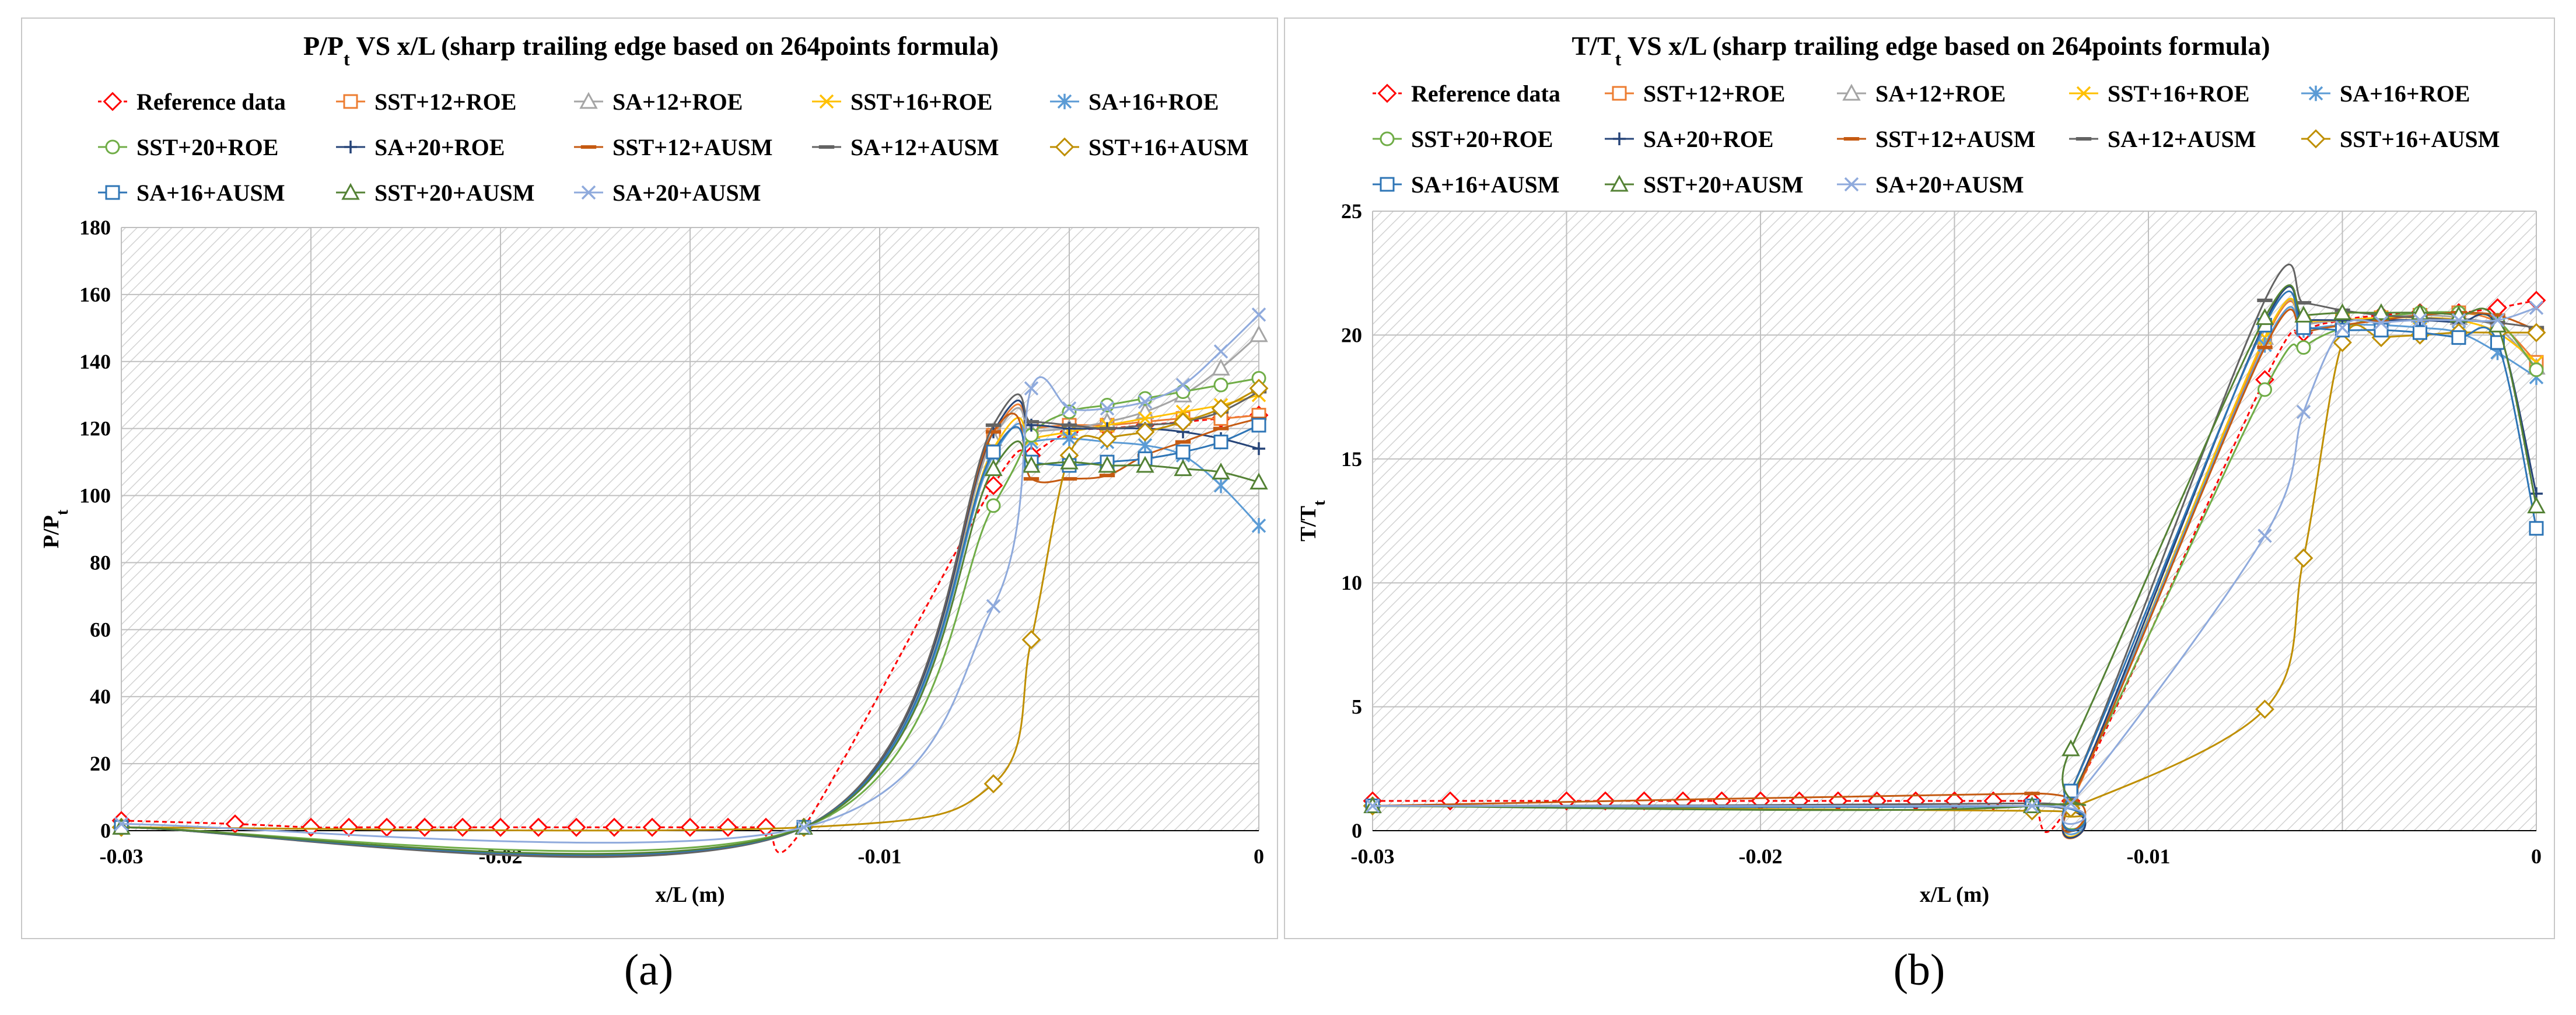  What do you see at coordinates (55, 528) in the screenshot?
I see `chart-a-y-axis-label: P/Pt` at bounding box center [55, 528].